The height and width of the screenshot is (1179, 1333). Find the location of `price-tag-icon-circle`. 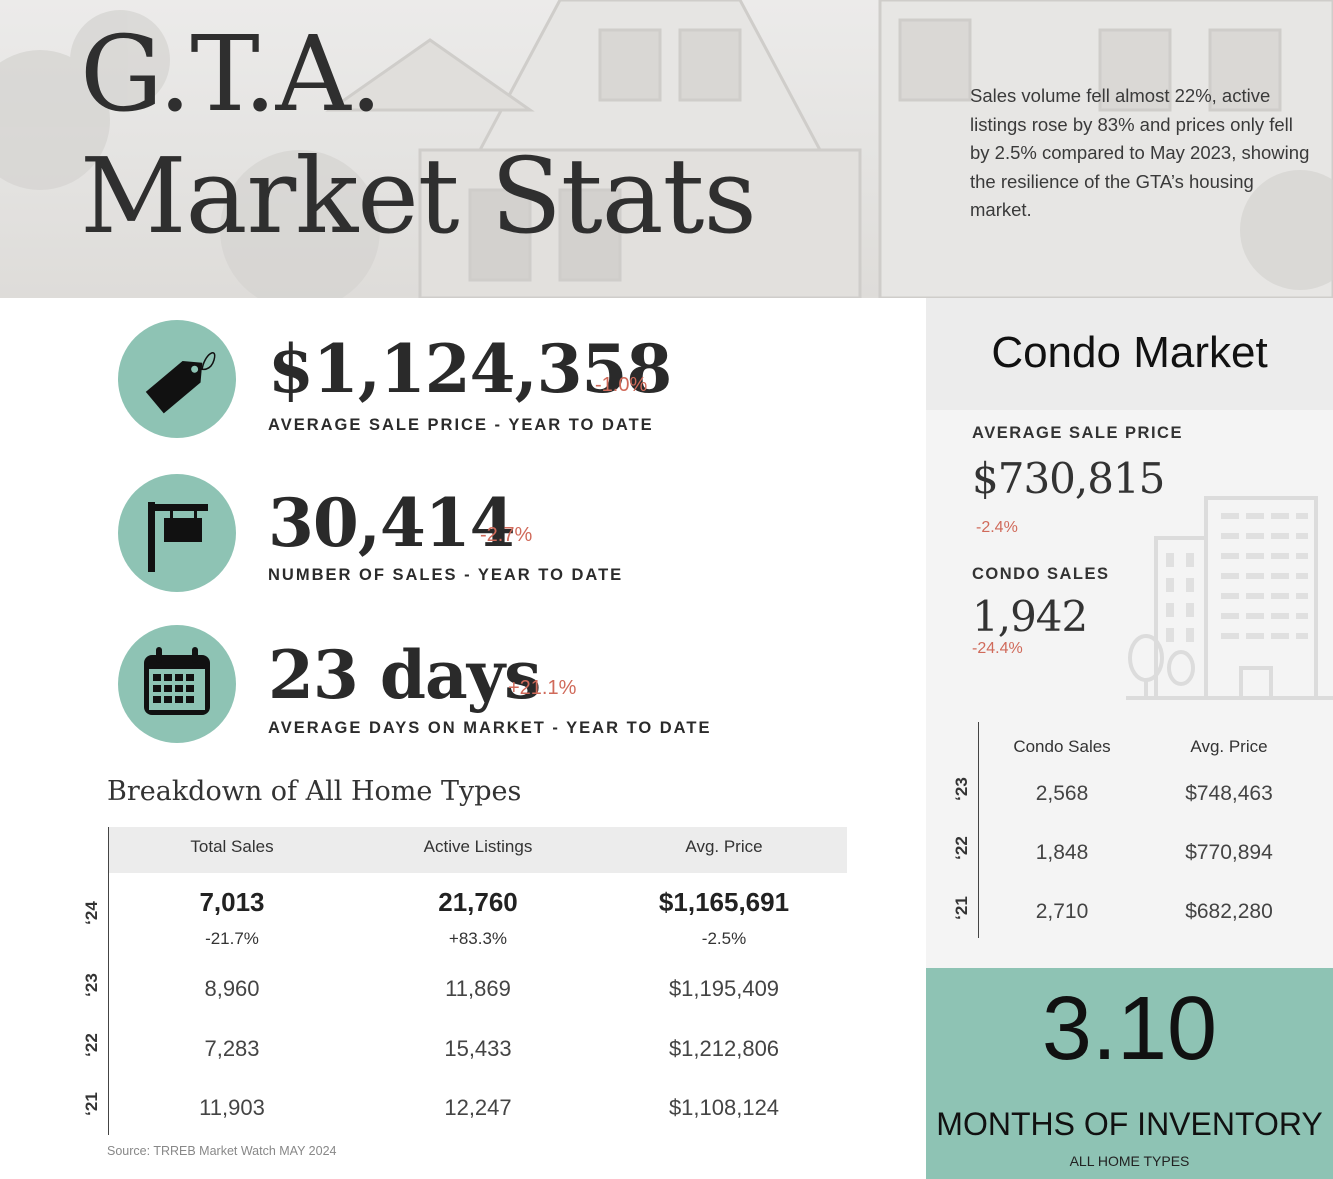

price-tag-icon-circle is located at coordinates (177, 379).